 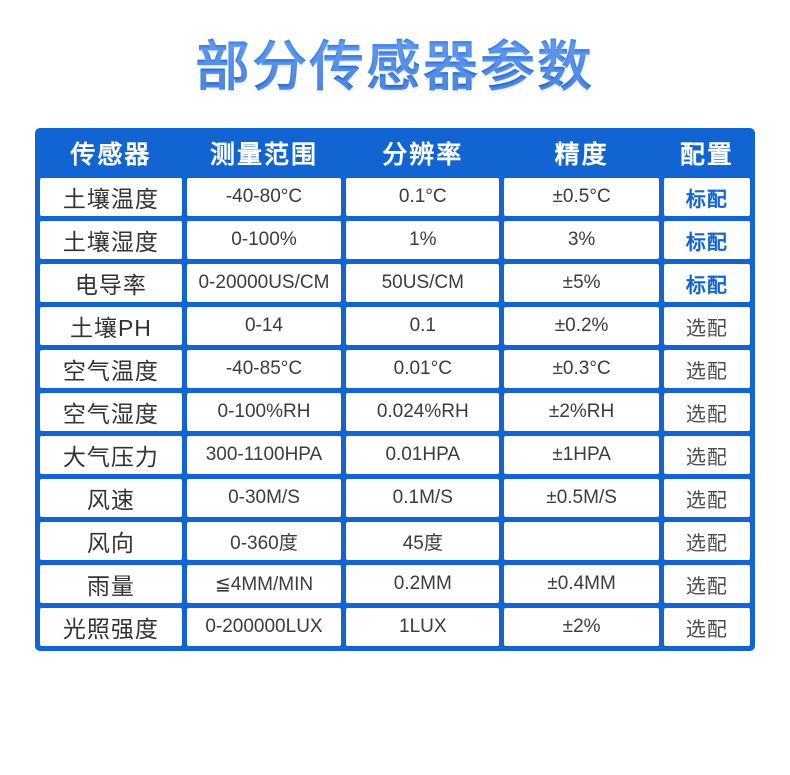 What do you see at coordinates (264, 197) in the screenshot?
I see `range-cell: -40-80°C` at bounding box center [264, 197].